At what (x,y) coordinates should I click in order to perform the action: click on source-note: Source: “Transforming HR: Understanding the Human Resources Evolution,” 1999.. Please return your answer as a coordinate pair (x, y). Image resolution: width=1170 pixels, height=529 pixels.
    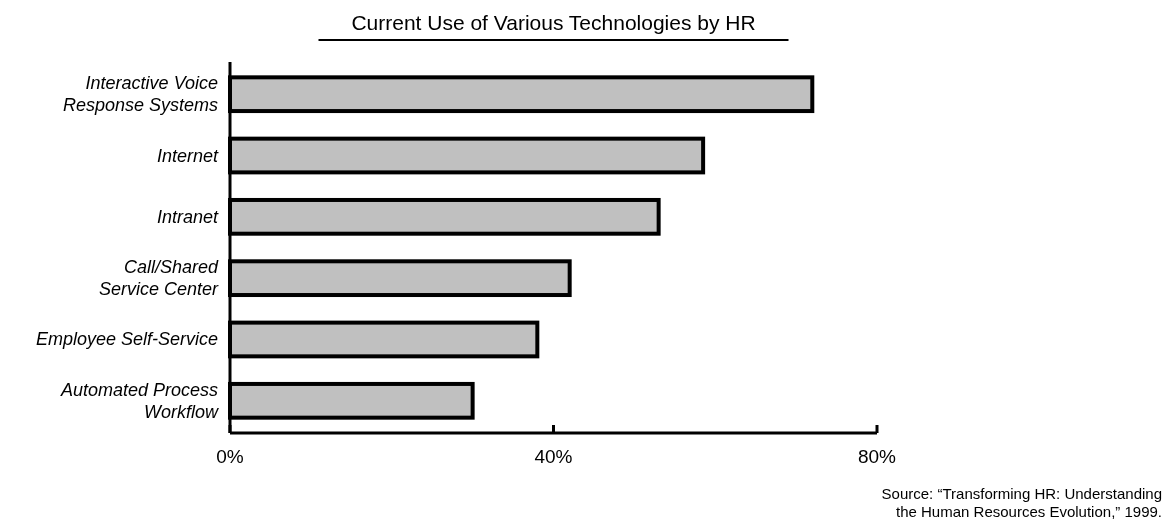
    Looking at the image, I should click on (1021, 502).